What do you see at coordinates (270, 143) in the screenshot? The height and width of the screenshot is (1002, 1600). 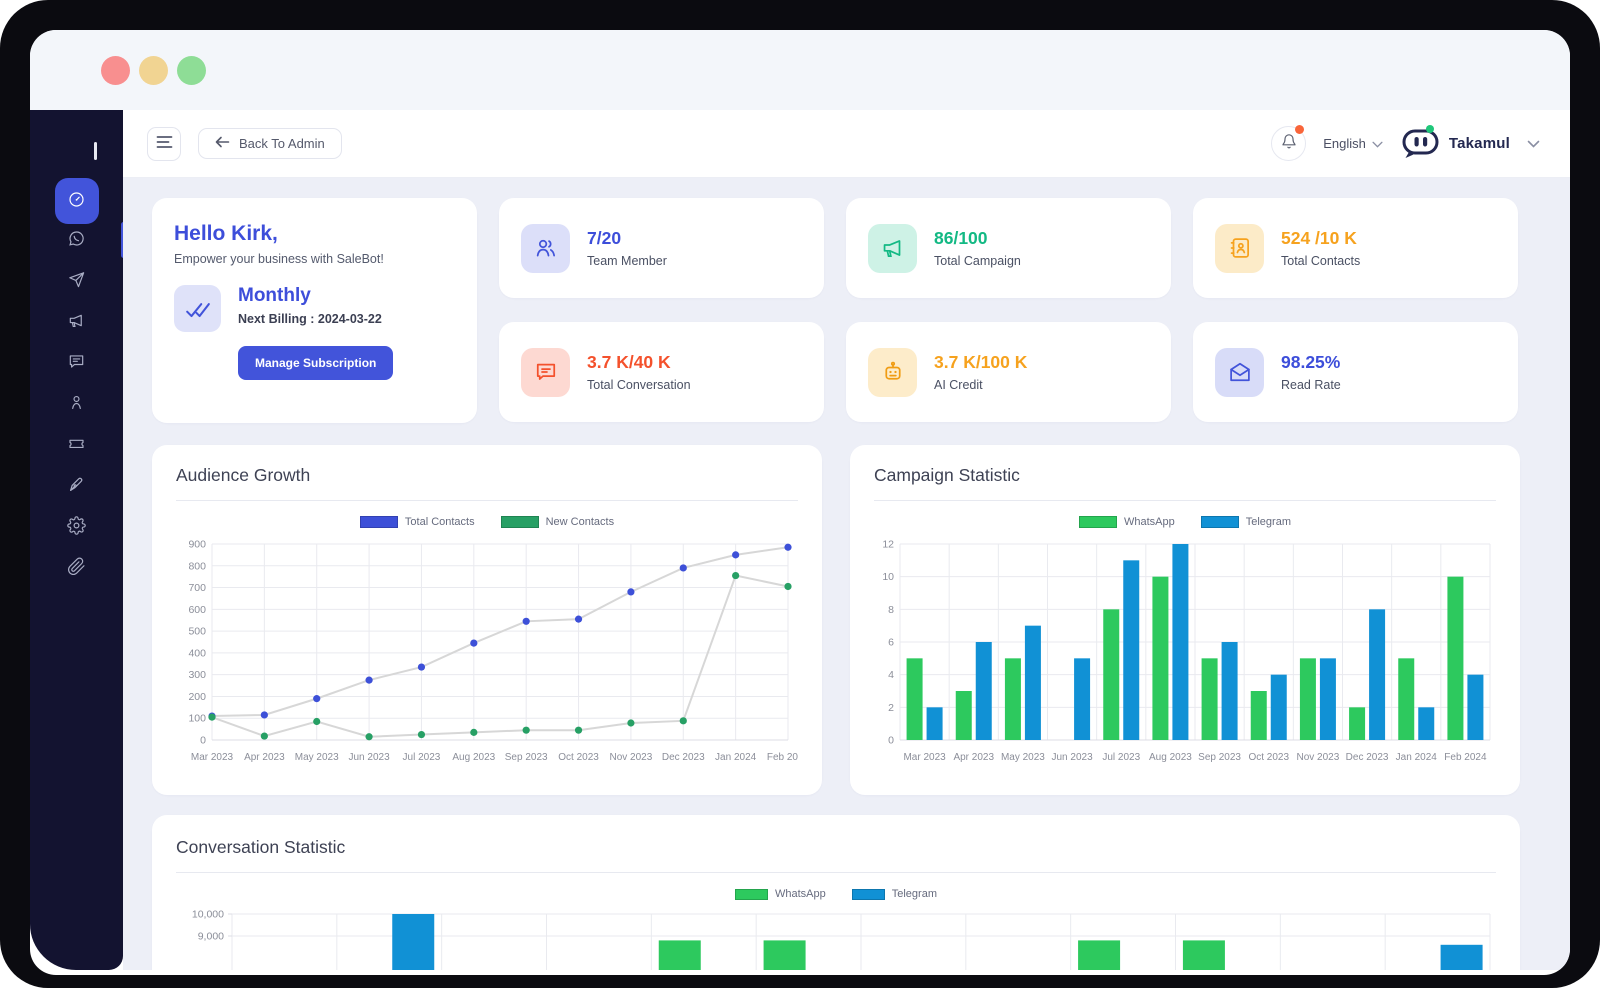 I see `back-to-admin-button: Back To Admin` at bounding box center [270, 143].